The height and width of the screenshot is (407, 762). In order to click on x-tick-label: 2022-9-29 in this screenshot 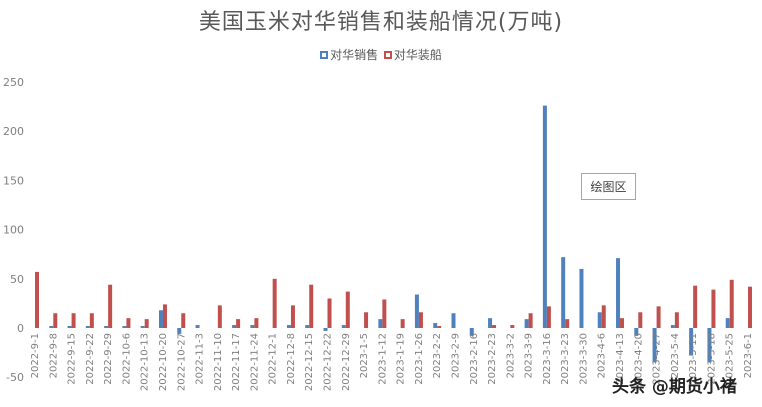, I will do `click(108, 359)`.